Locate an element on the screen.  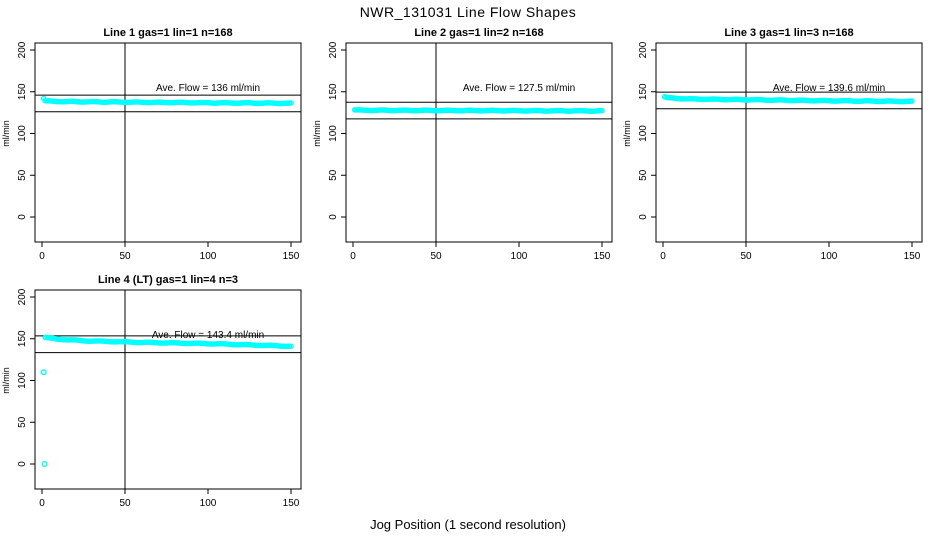
ave-flow-annotation: Ave. Flow = 143.4 ml/min is located at coordinates (208, 335).